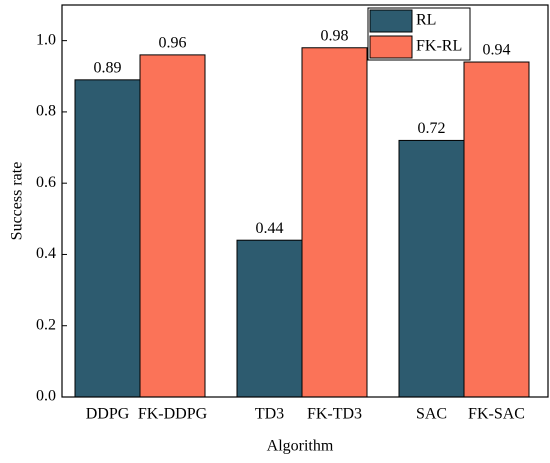  What do you see at coordinates (108, 414) in the screenshot?
I see `x-tick-label: DDPG` at bounding box center [108, 414].